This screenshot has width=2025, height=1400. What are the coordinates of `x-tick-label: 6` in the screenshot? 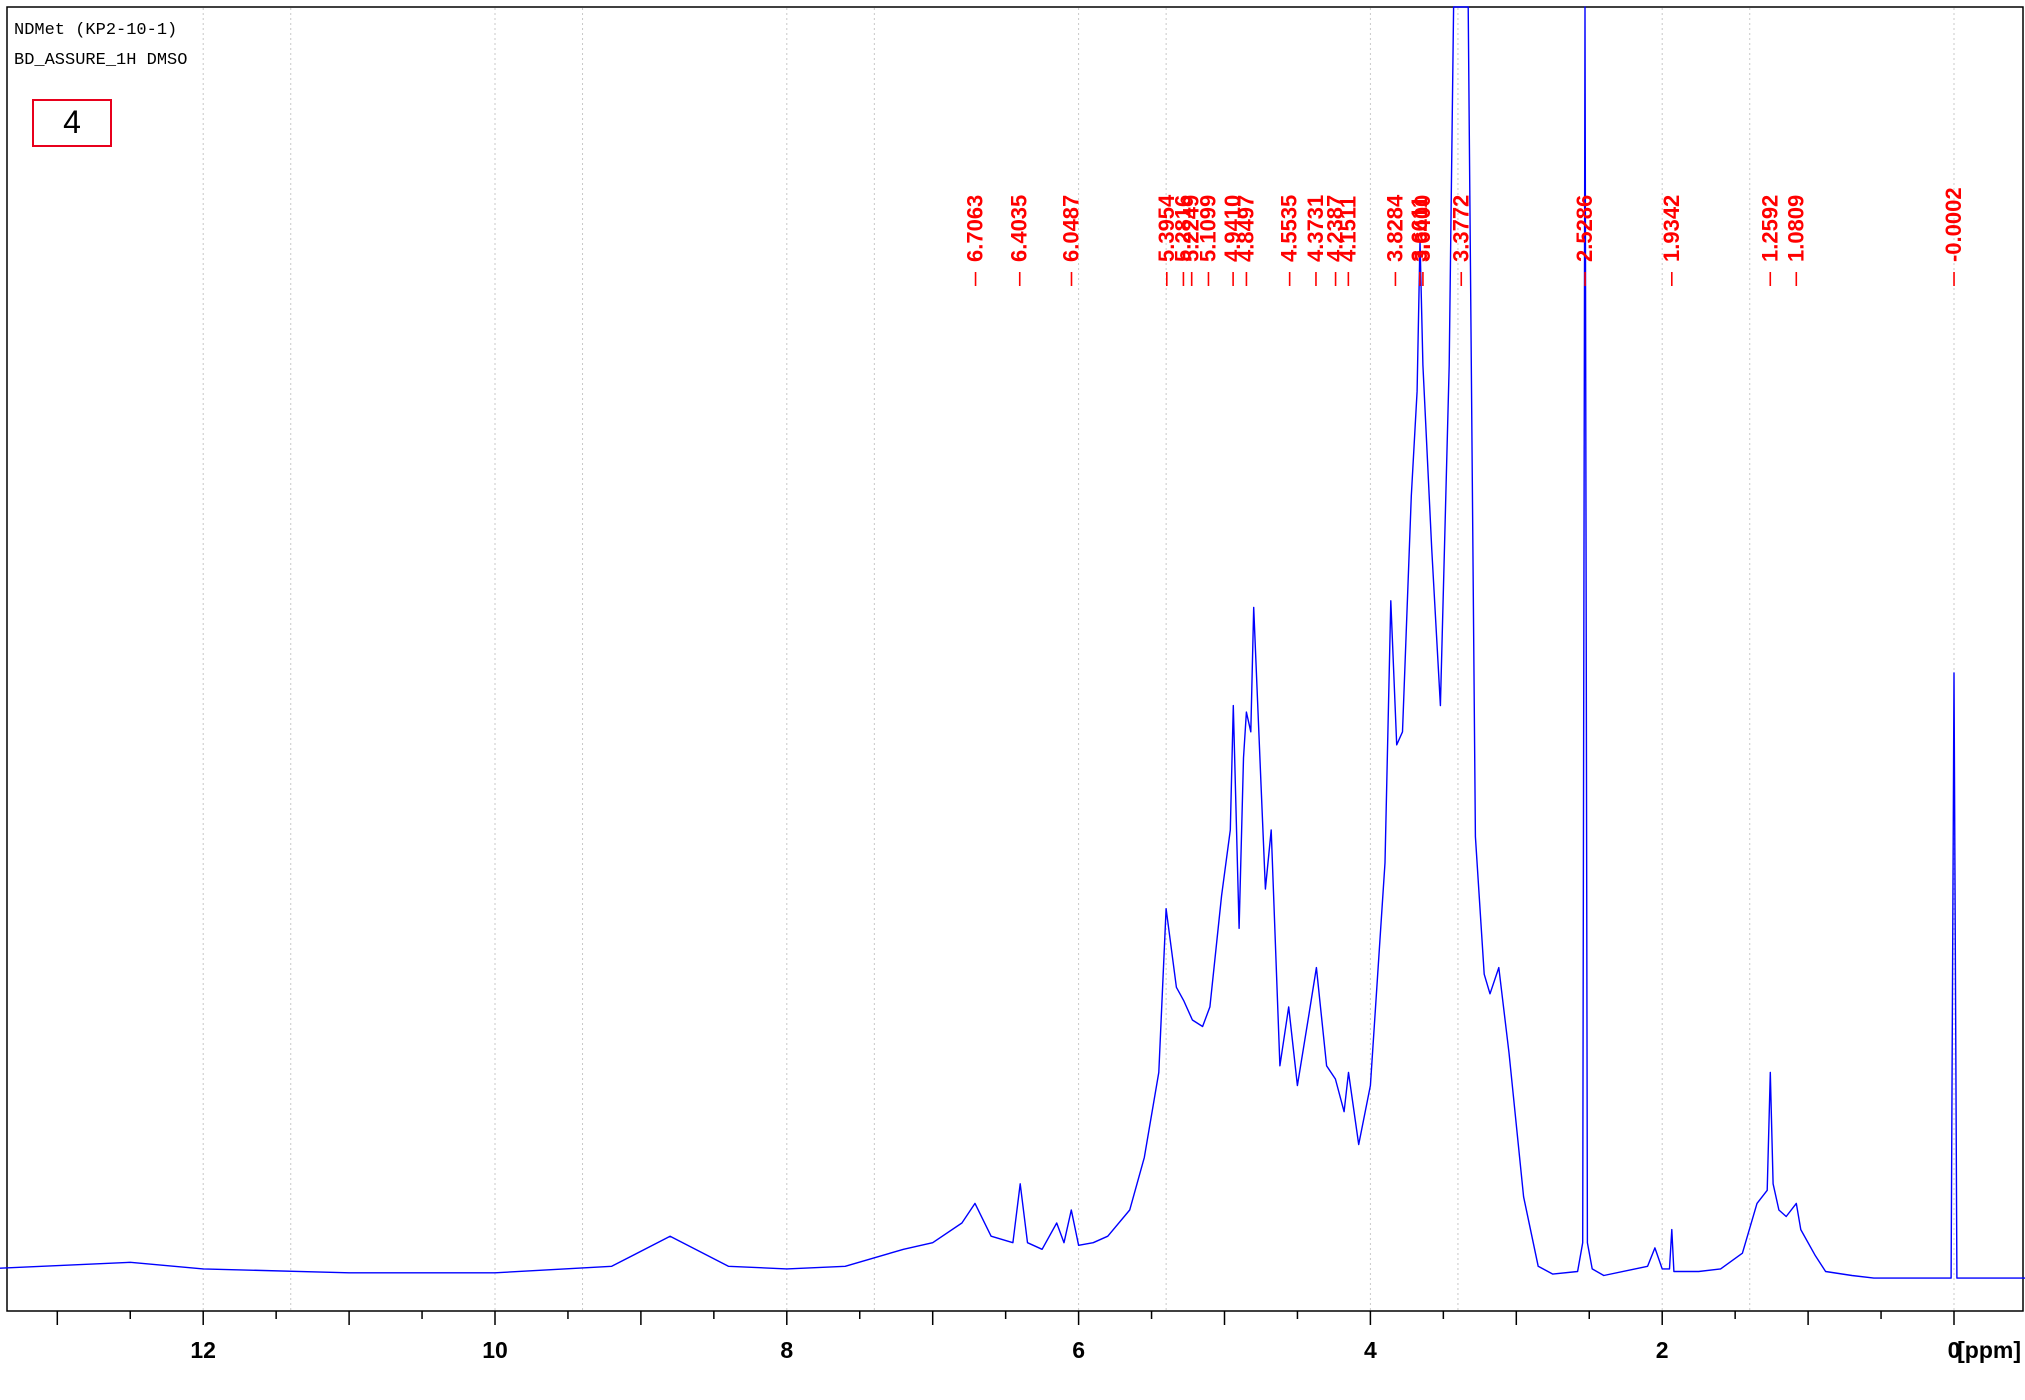 It's located at (1078, 1350).